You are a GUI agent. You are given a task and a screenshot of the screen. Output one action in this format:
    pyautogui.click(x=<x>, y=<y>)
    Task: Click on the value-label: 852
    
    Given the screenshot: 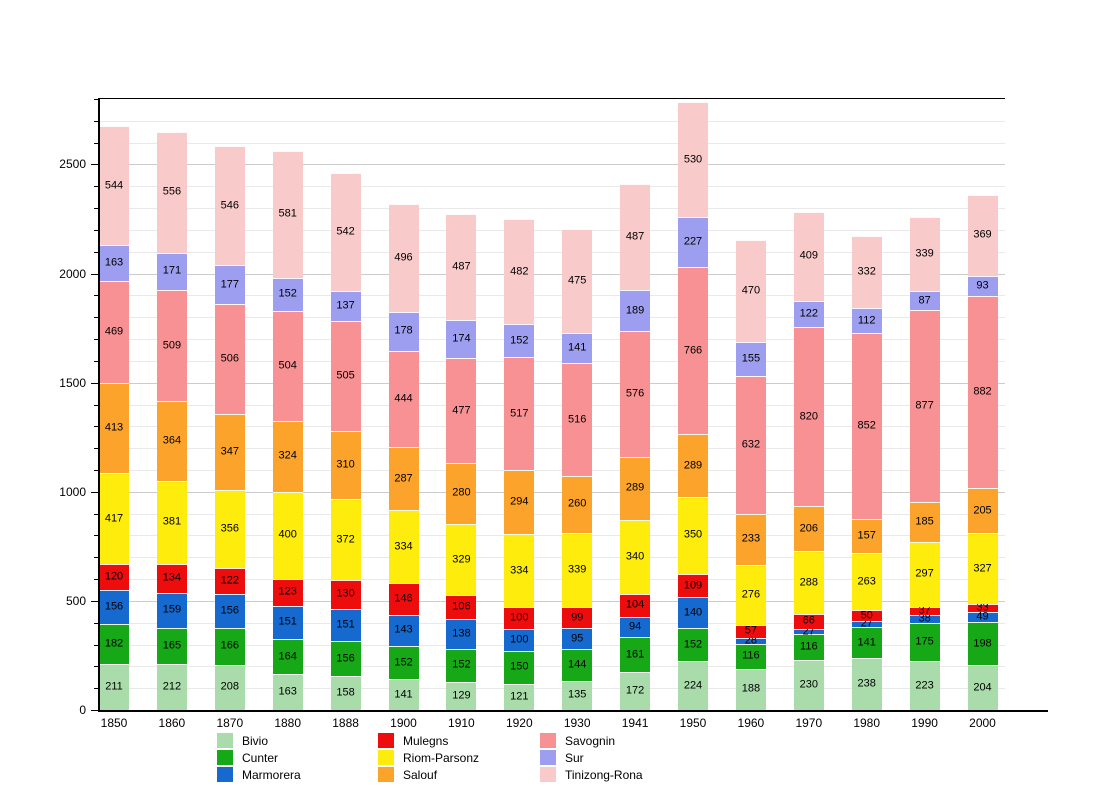 What is the action you would take?
    pyautogui.click(x=866, y=425)
    